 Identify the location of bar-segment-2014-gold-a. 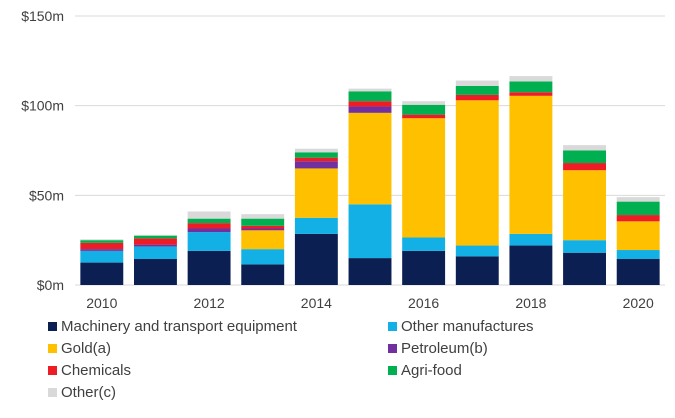
(316, 193).